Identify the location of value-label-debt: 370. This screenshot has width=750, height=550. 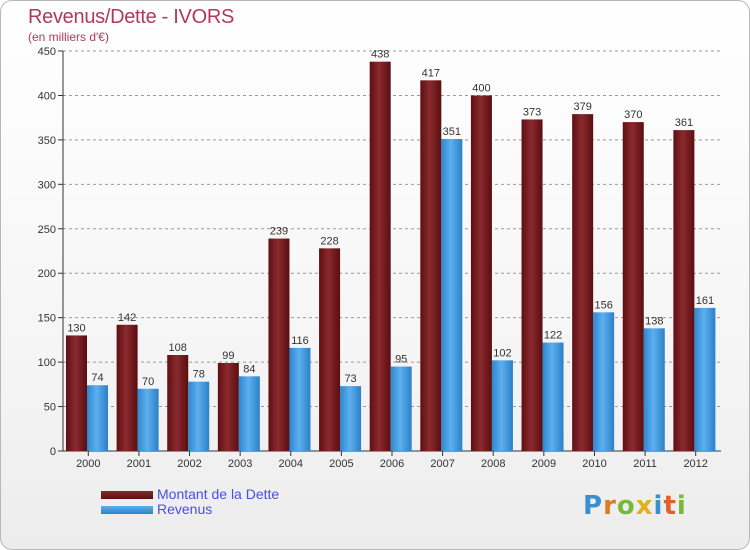
(633, 115).